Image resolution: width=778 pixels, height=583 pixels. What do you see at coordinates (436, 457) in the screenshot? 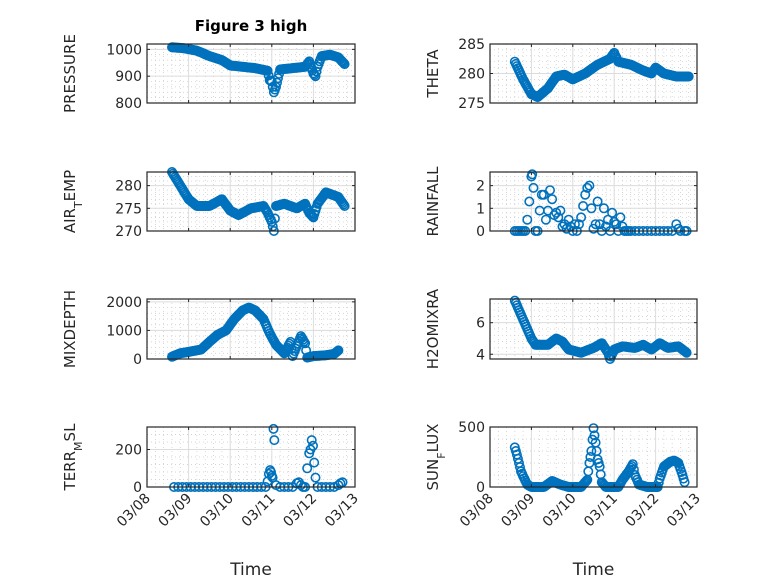
I see `y-axis-label: SUNFLUX` at bounding box center [436, 457].